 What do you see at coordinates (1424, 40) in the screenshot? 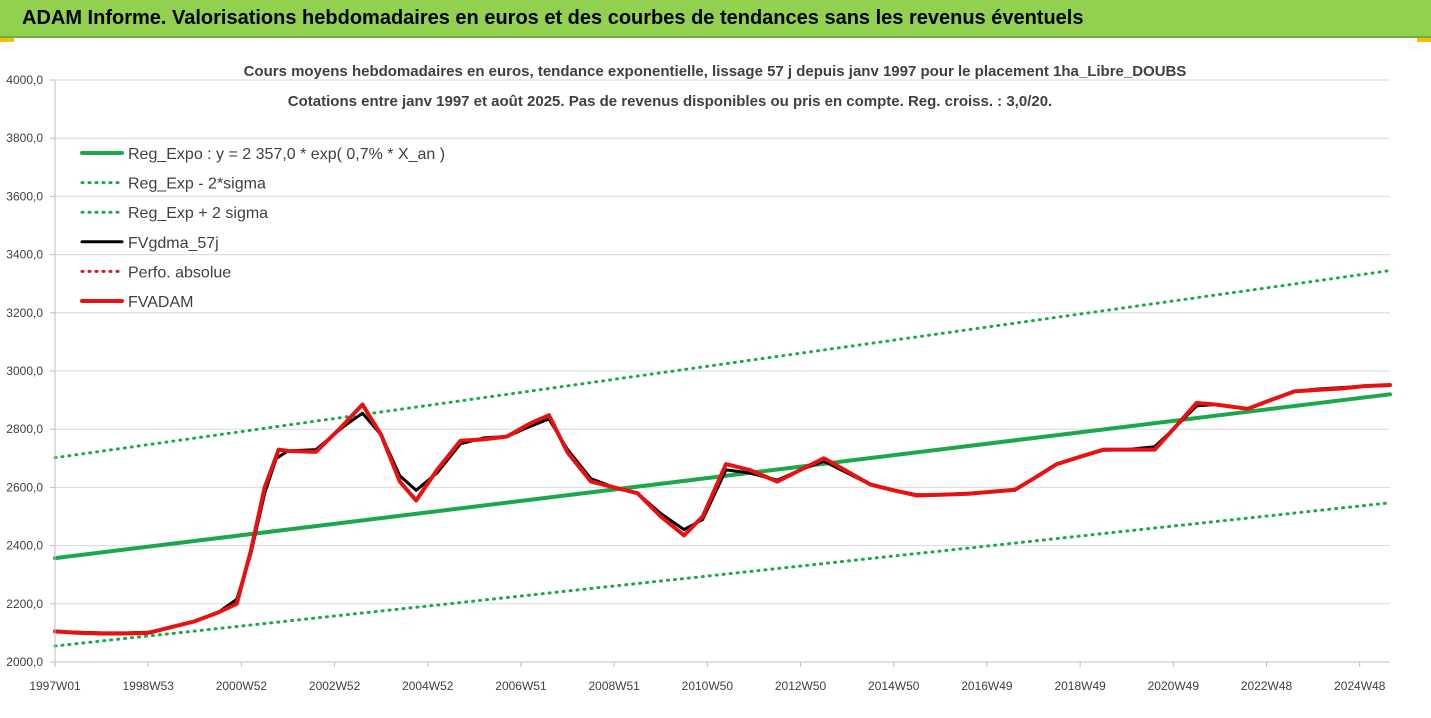
I see `corner-marker-right` at bounding box center [1424, 40].